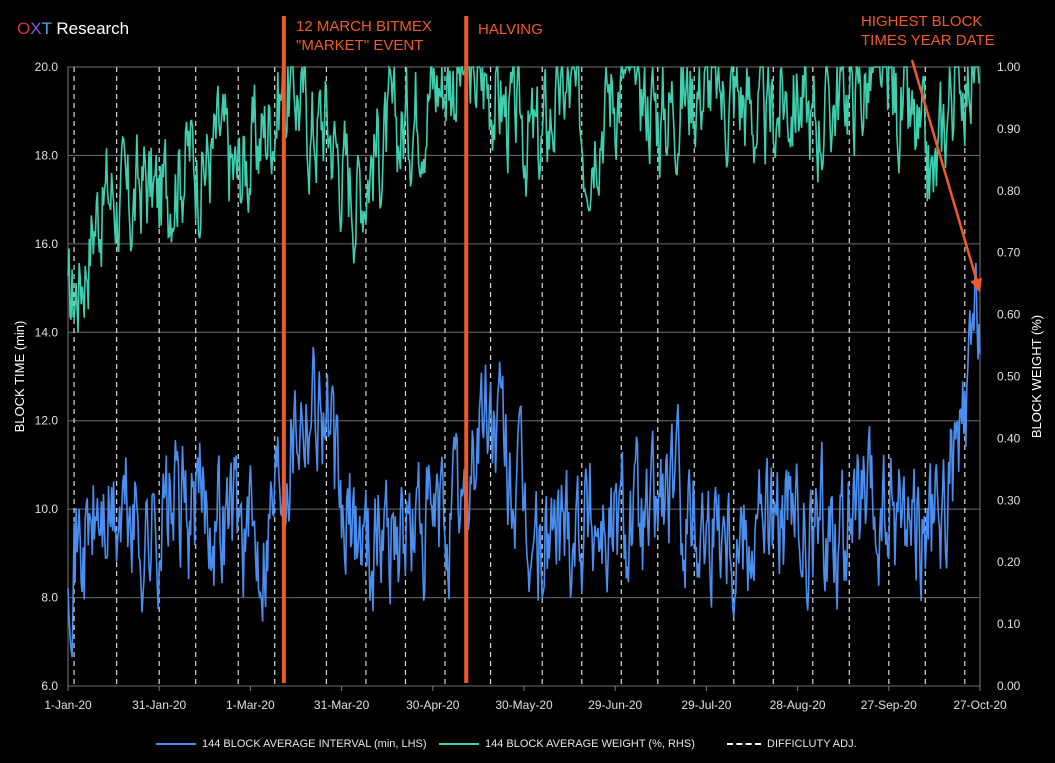  Describe the element at coordinates (250, 705) in the screenshot. I see `x-tick-label: 1-Mar-20` at that location.